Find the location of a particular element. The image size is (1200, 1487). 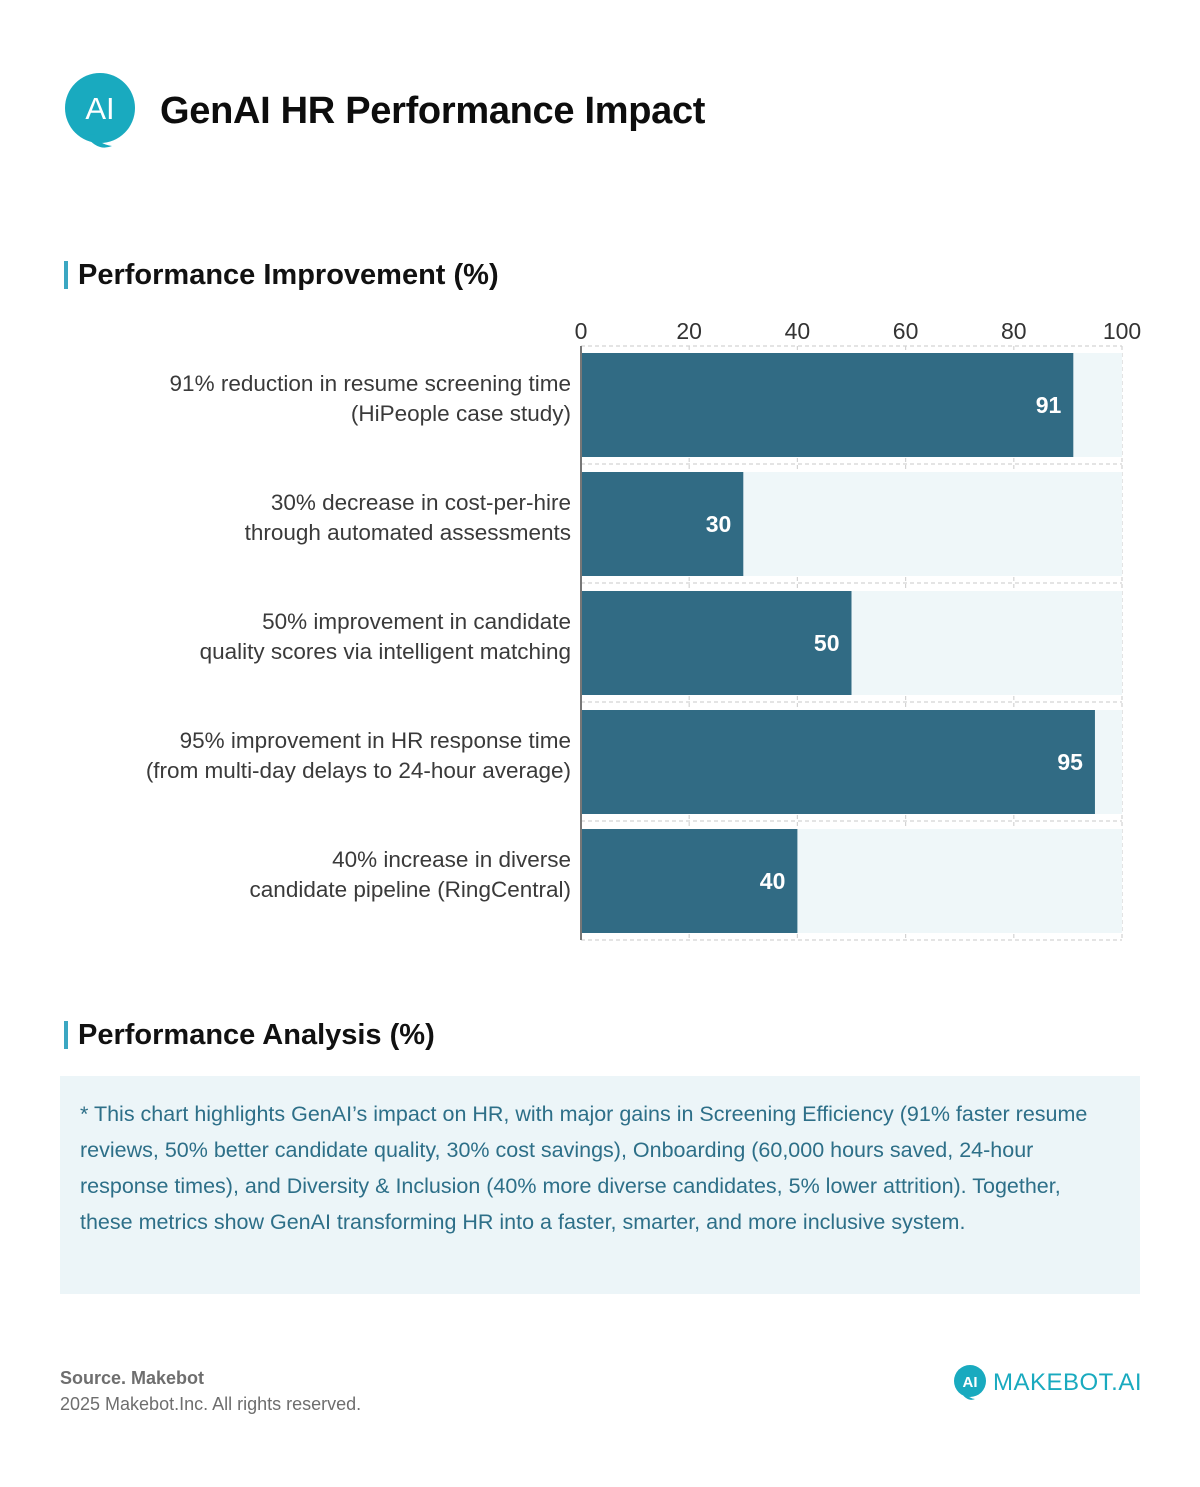

category-label: candidate pipeline (RingCentral) is located at coordinates (410, 889).